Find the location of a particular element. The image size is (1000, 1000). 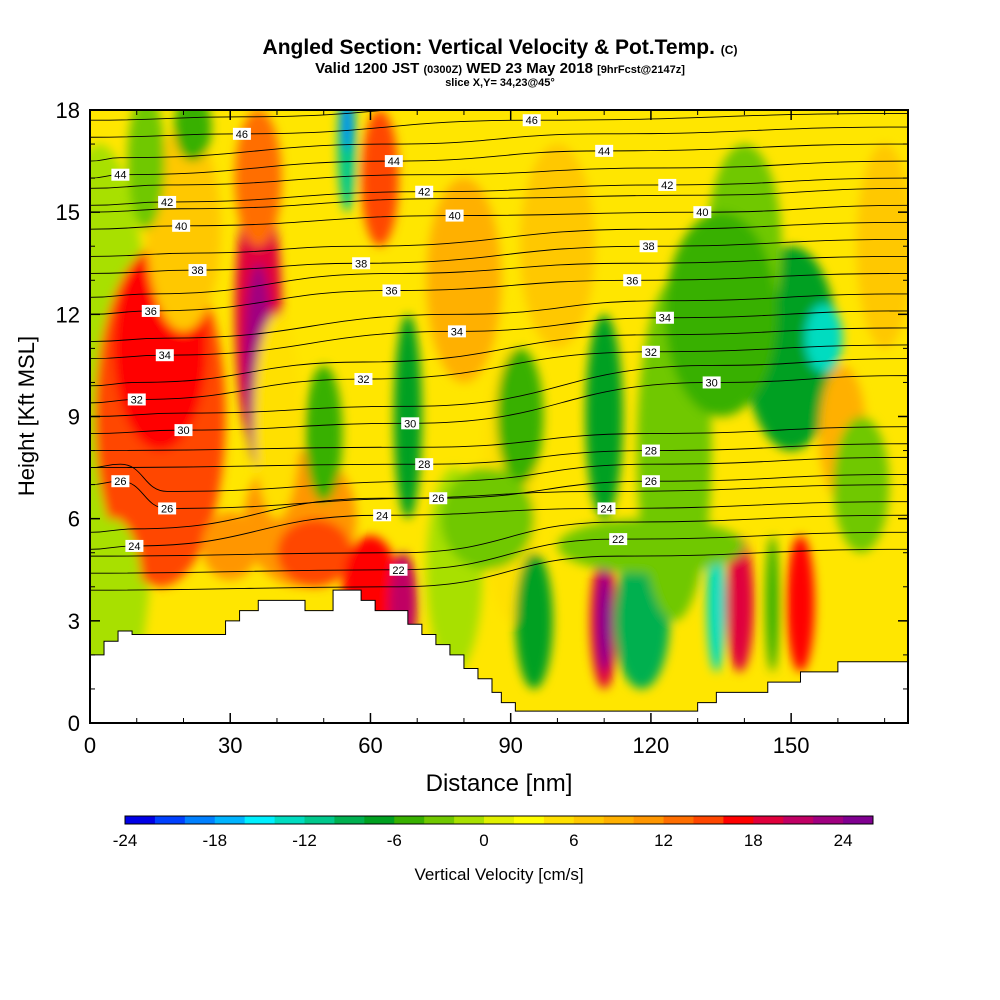

colorbar-tick-label: -18 is located at coordinates (214, 840).